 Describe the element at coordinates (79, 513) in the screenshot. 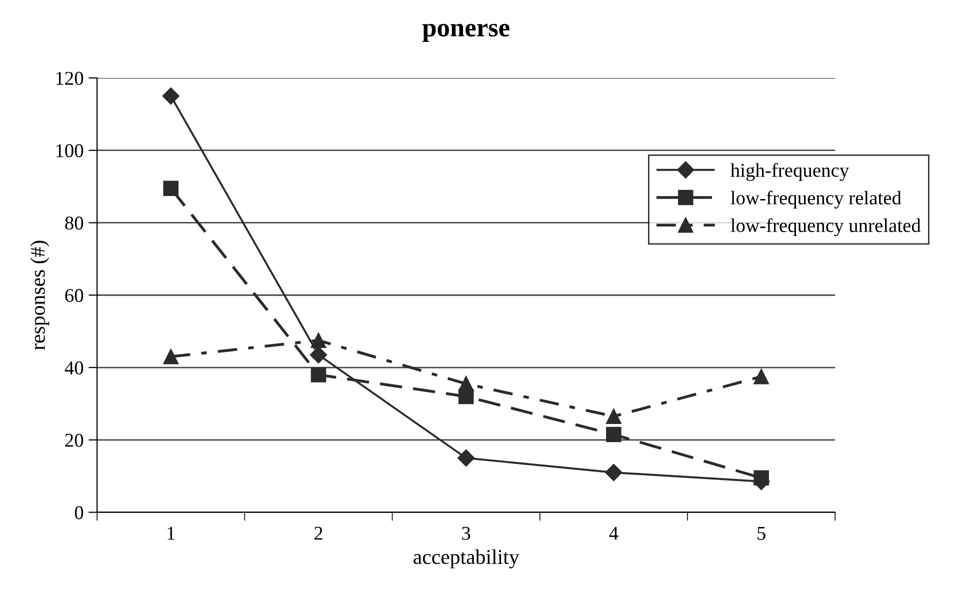

I see `y-tick-label: 0` at that location.